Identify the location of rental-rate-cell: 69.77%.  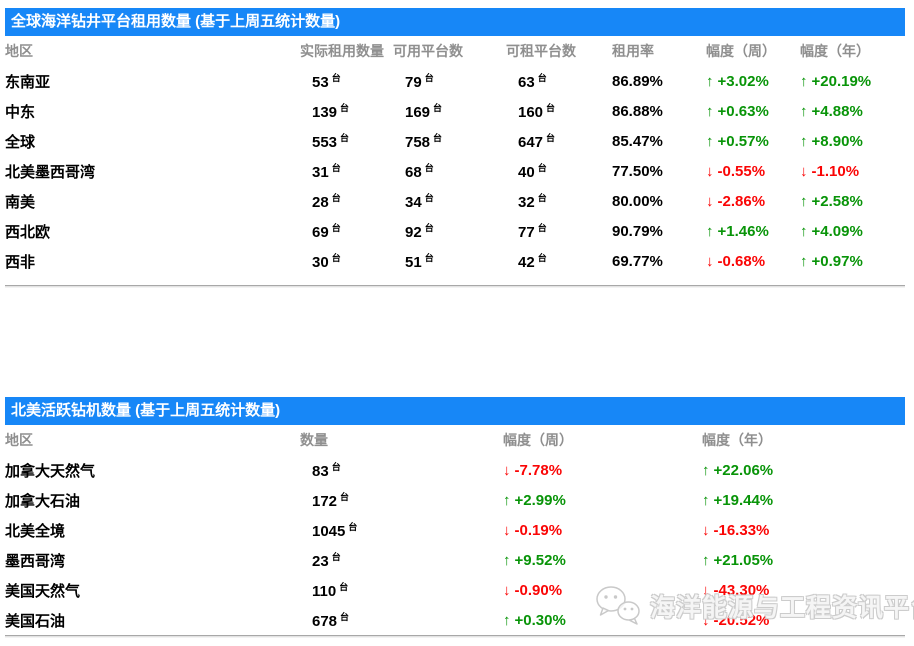
(637, 261).